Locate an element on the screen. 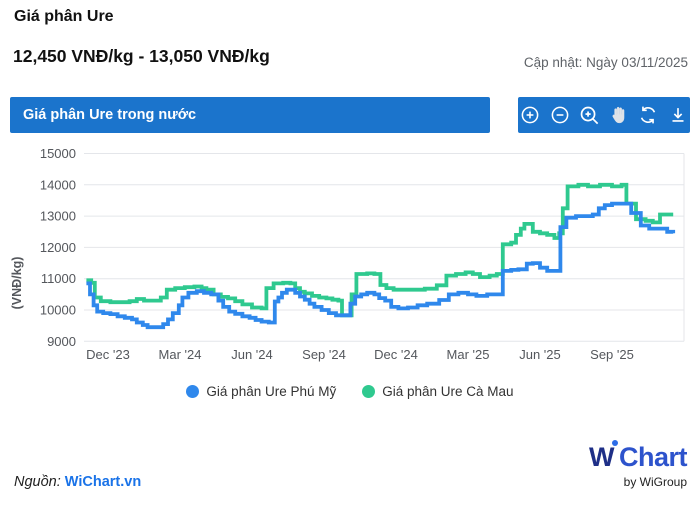  y-tick-11000: 11000 is located at coordinates (58, 278).